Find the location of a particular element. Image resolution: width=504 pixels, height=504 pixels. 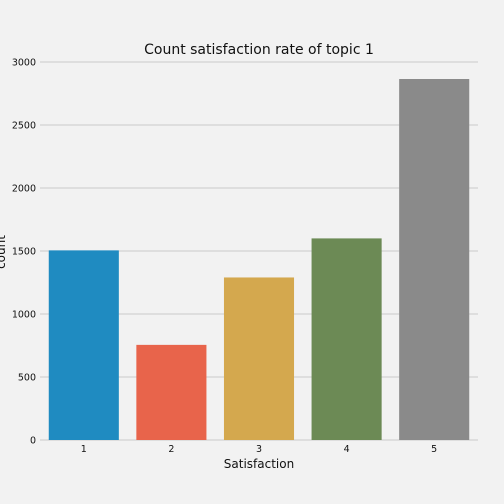

y-tick-label: 1500 is located at coordinates (24, 252).